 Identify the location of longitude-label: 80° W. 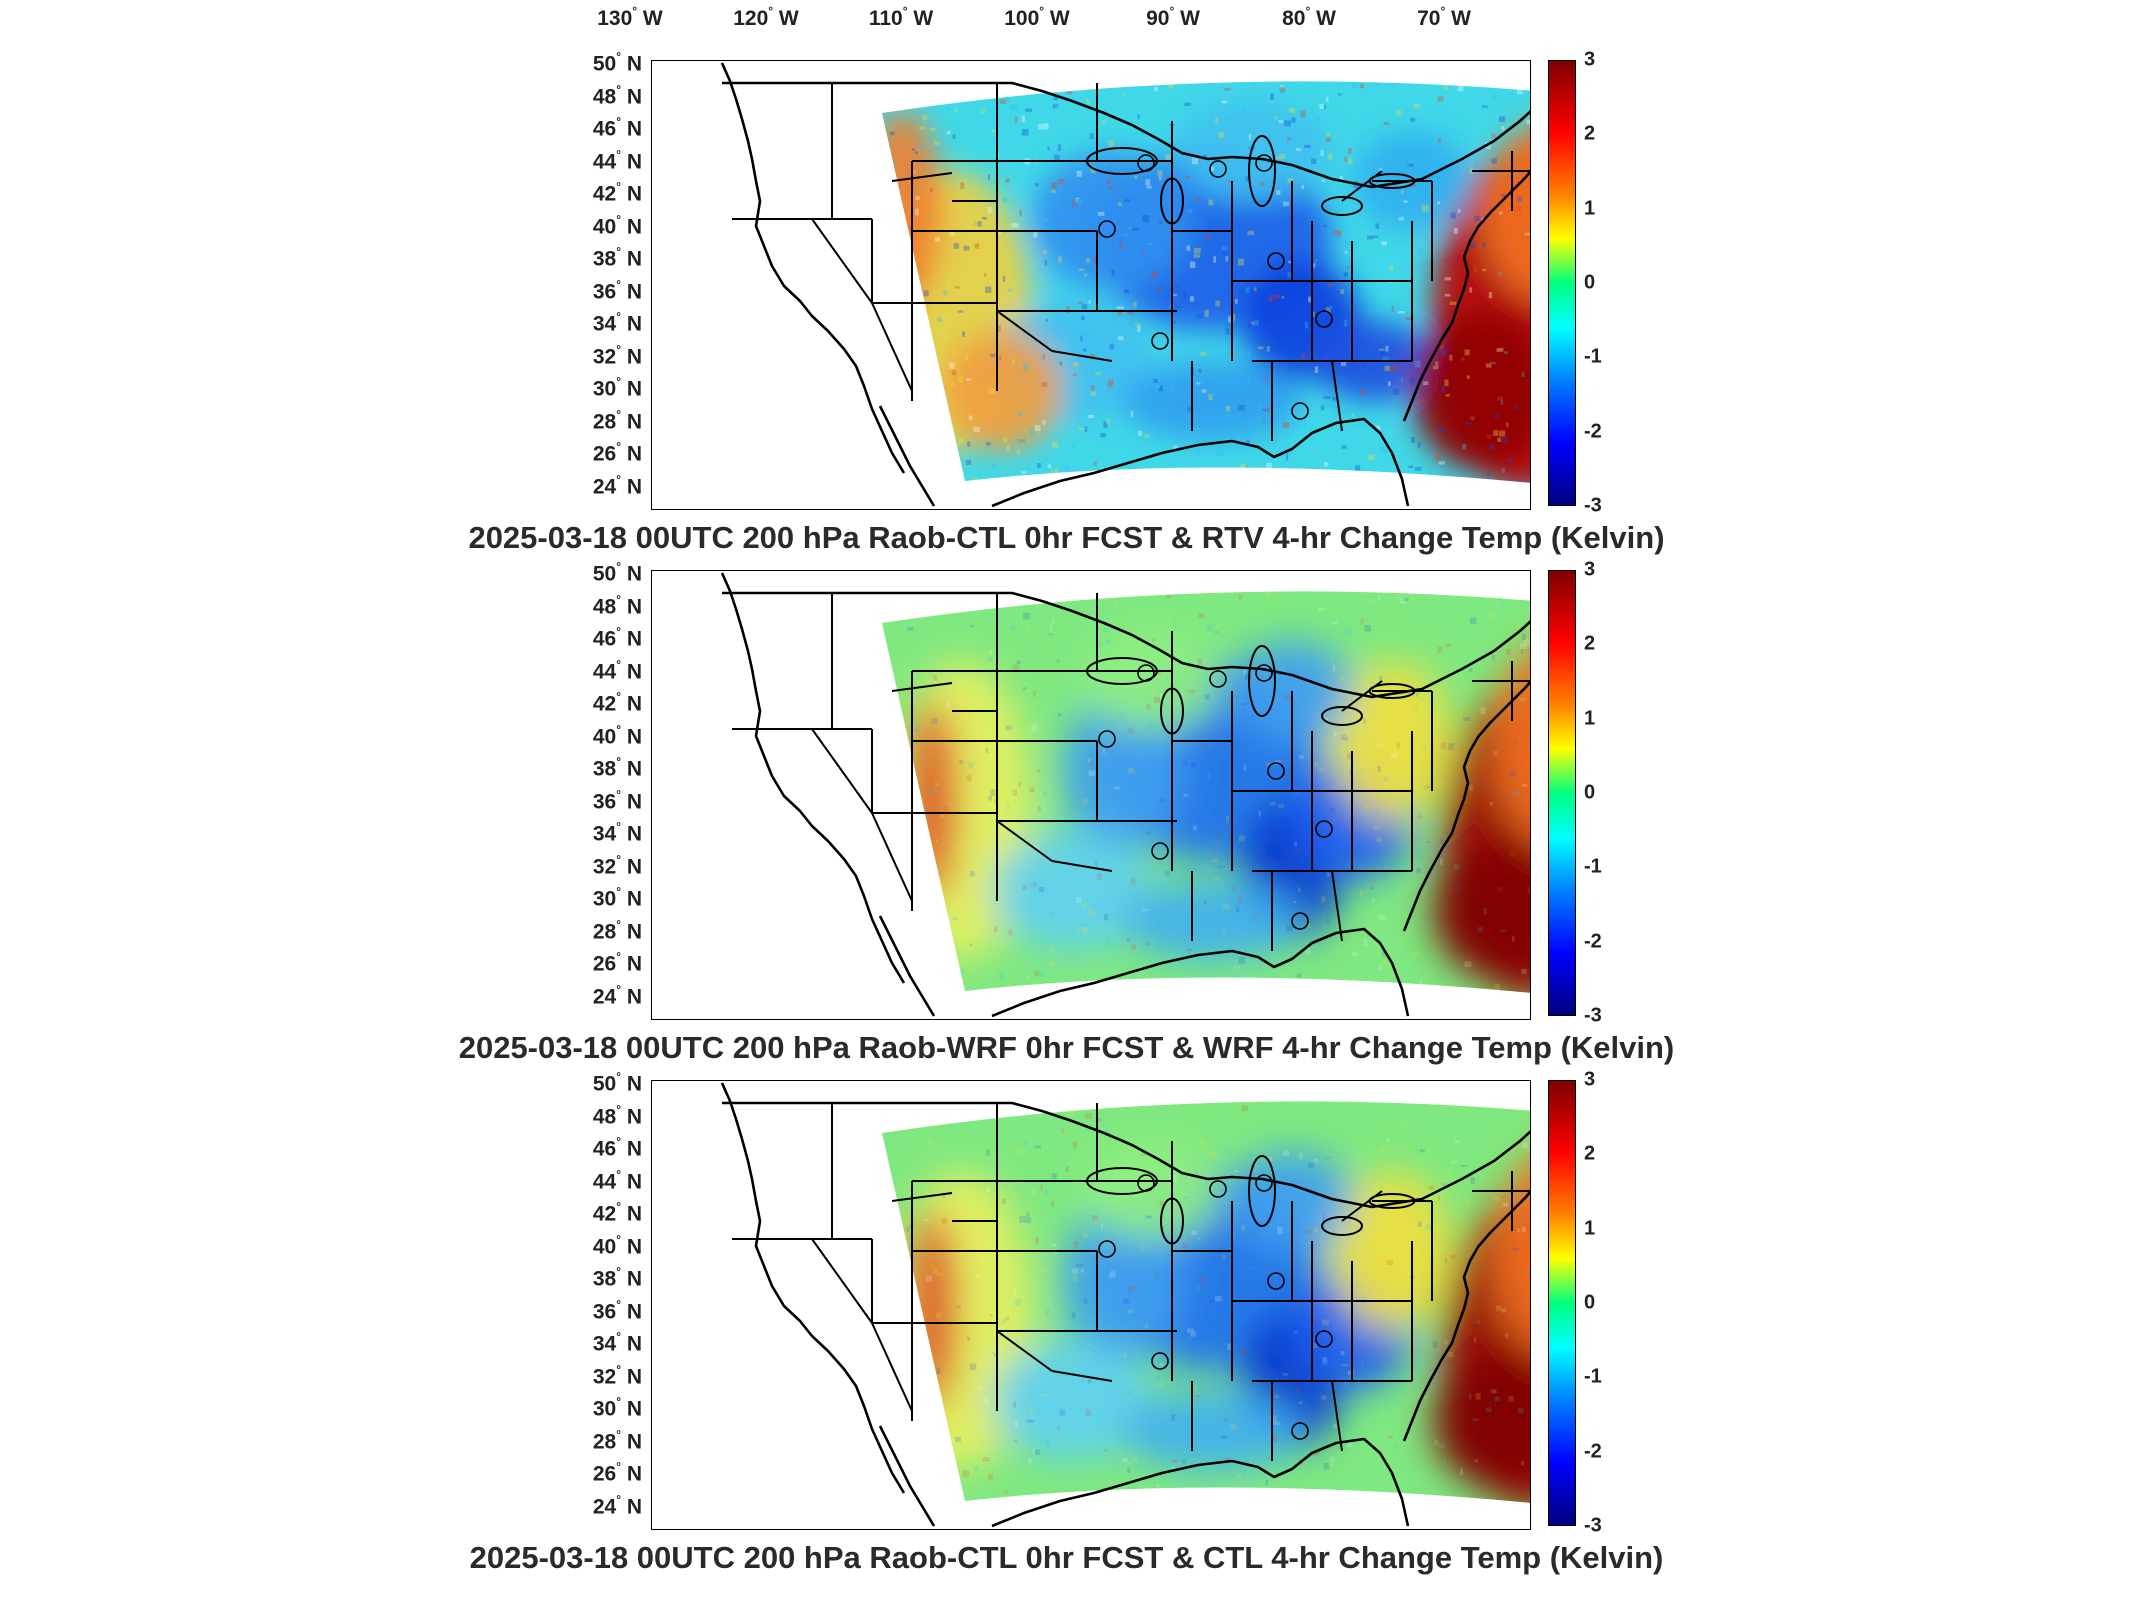
(1309, 17).